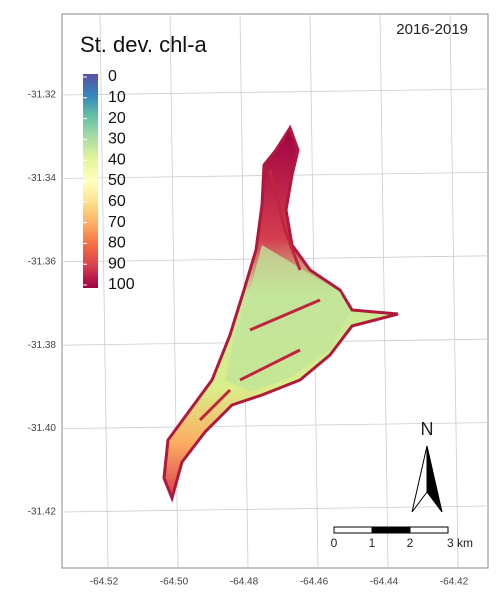 Image resolution: width=500 pixels, height=600 pixels. I want to click on legend-label: 100, so click(121, 284).